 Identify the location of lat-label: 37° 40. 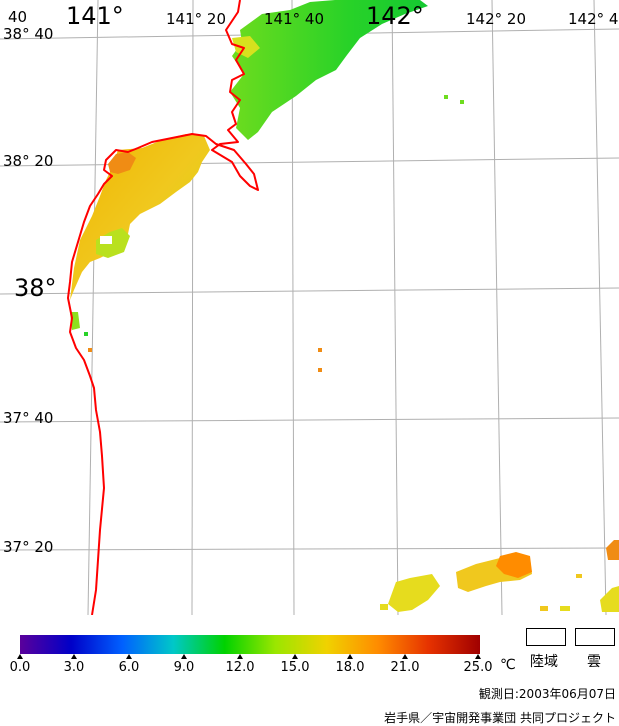
(28, 418).